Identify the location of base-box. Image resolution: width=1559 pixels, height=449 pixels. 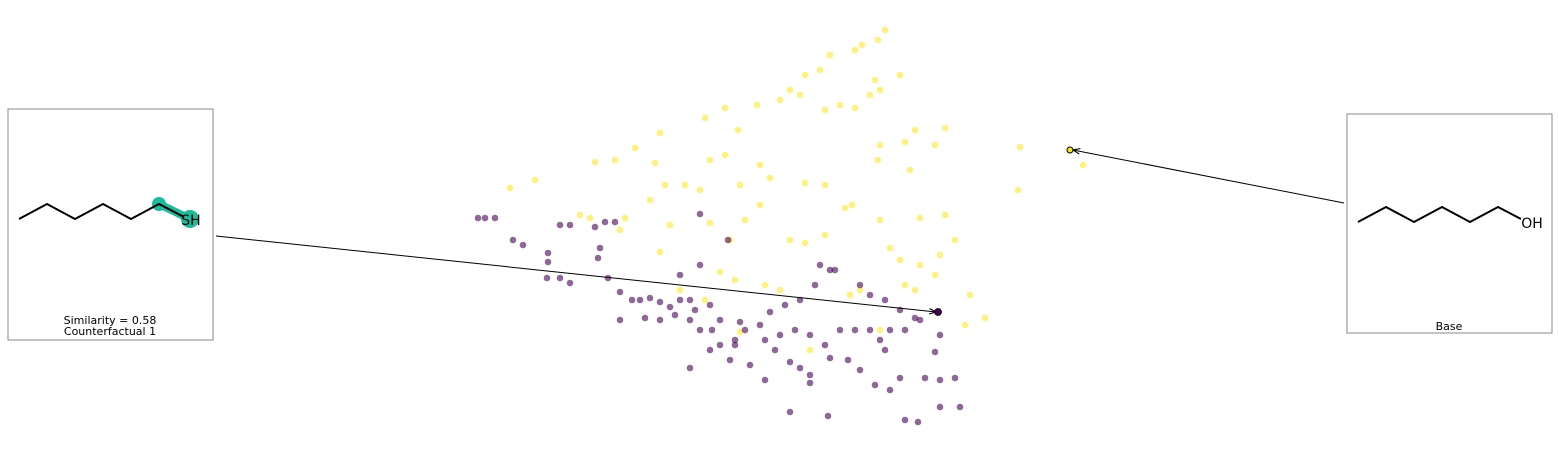
(1449, 223).